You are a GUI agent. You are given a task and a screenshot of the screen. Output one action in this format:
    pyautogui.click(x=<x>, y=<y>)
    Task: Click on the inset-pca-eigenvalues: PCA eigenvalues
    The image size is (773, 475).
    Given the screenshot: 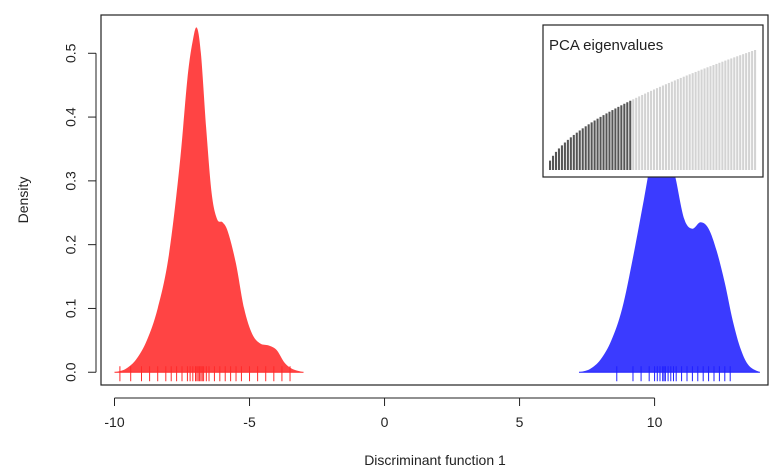 What is the action you would take?
    pyautogui.click(x=653, y=101)
    